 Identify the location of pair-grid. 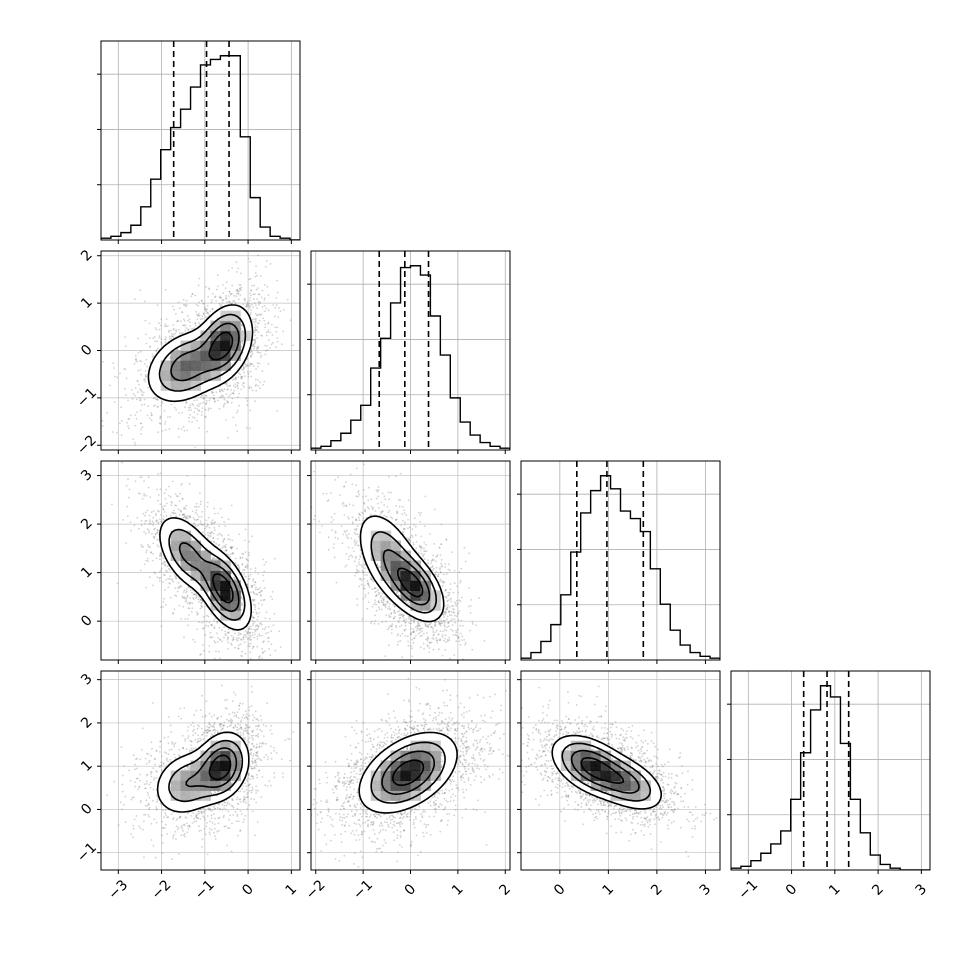
(620, 770).